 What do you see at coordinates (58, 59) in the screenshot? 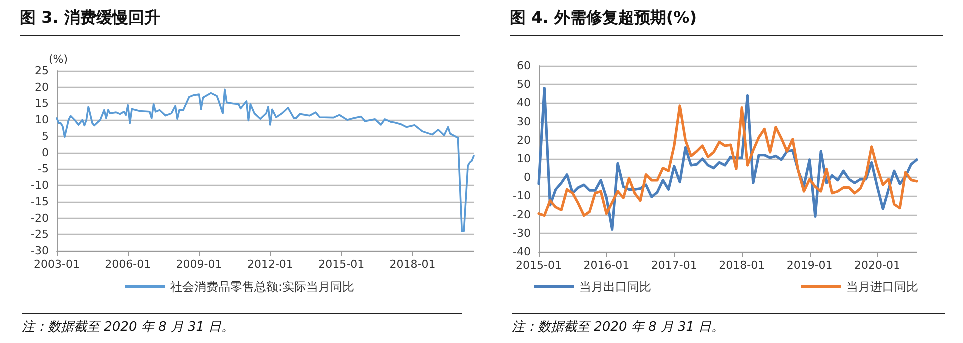
I see `y-axis-title: (%)` at bounding box center [58, 59].